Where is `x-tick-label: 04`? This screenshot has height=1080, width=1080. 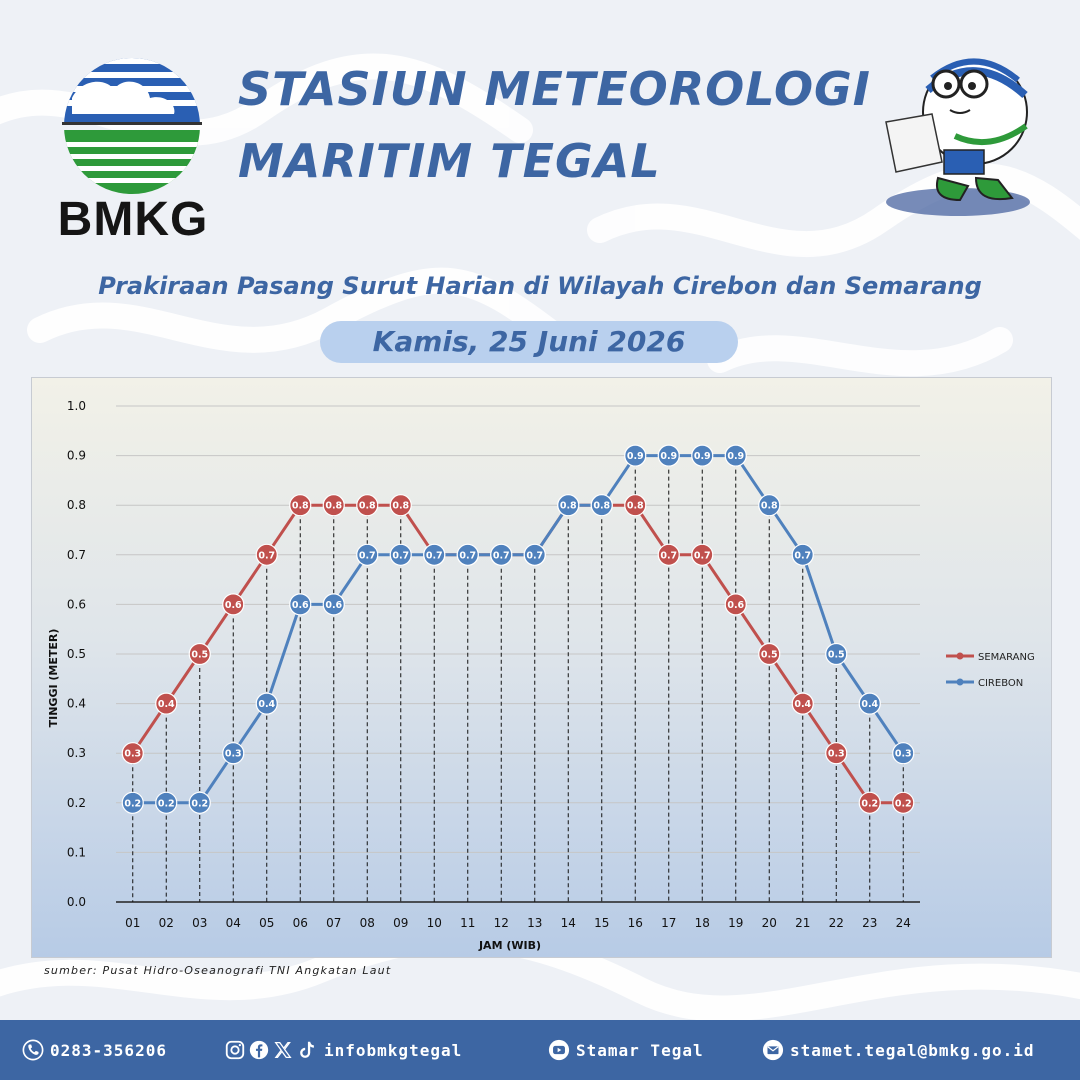
x-tick-label: 04 is located at coordinates (233, 923).